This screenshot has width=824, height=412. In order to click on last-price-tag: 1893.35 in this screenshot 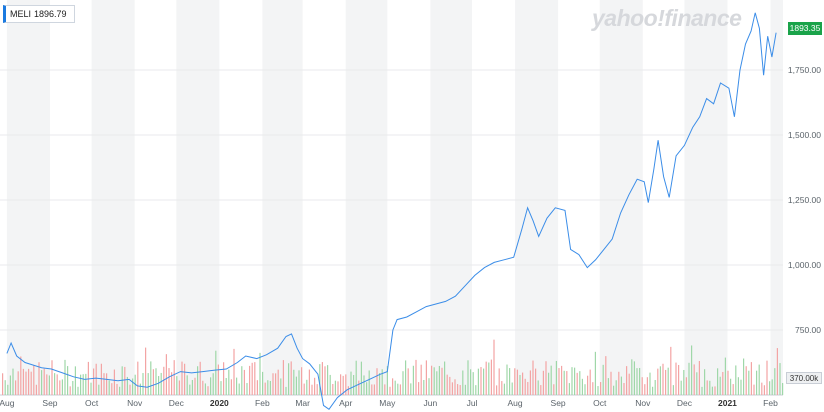, I will do `click(805, 28)`.